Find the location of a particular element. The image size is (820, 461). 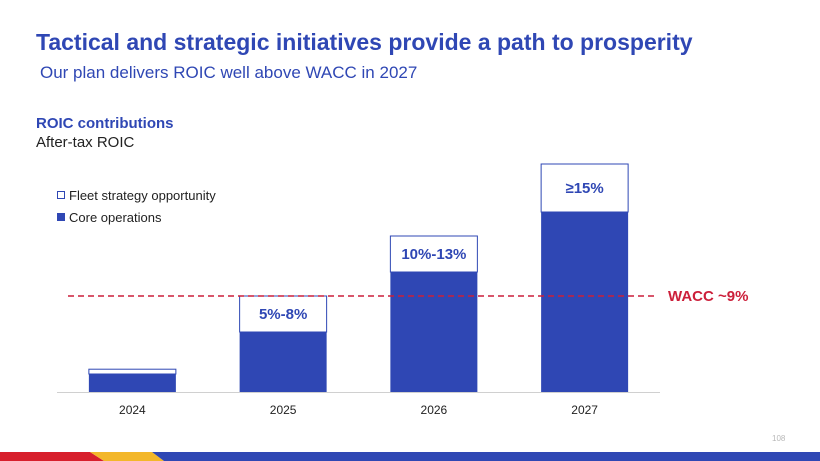

legend-item-fleet: Fleet strategy opportunity is located at coordinates (136, 195).